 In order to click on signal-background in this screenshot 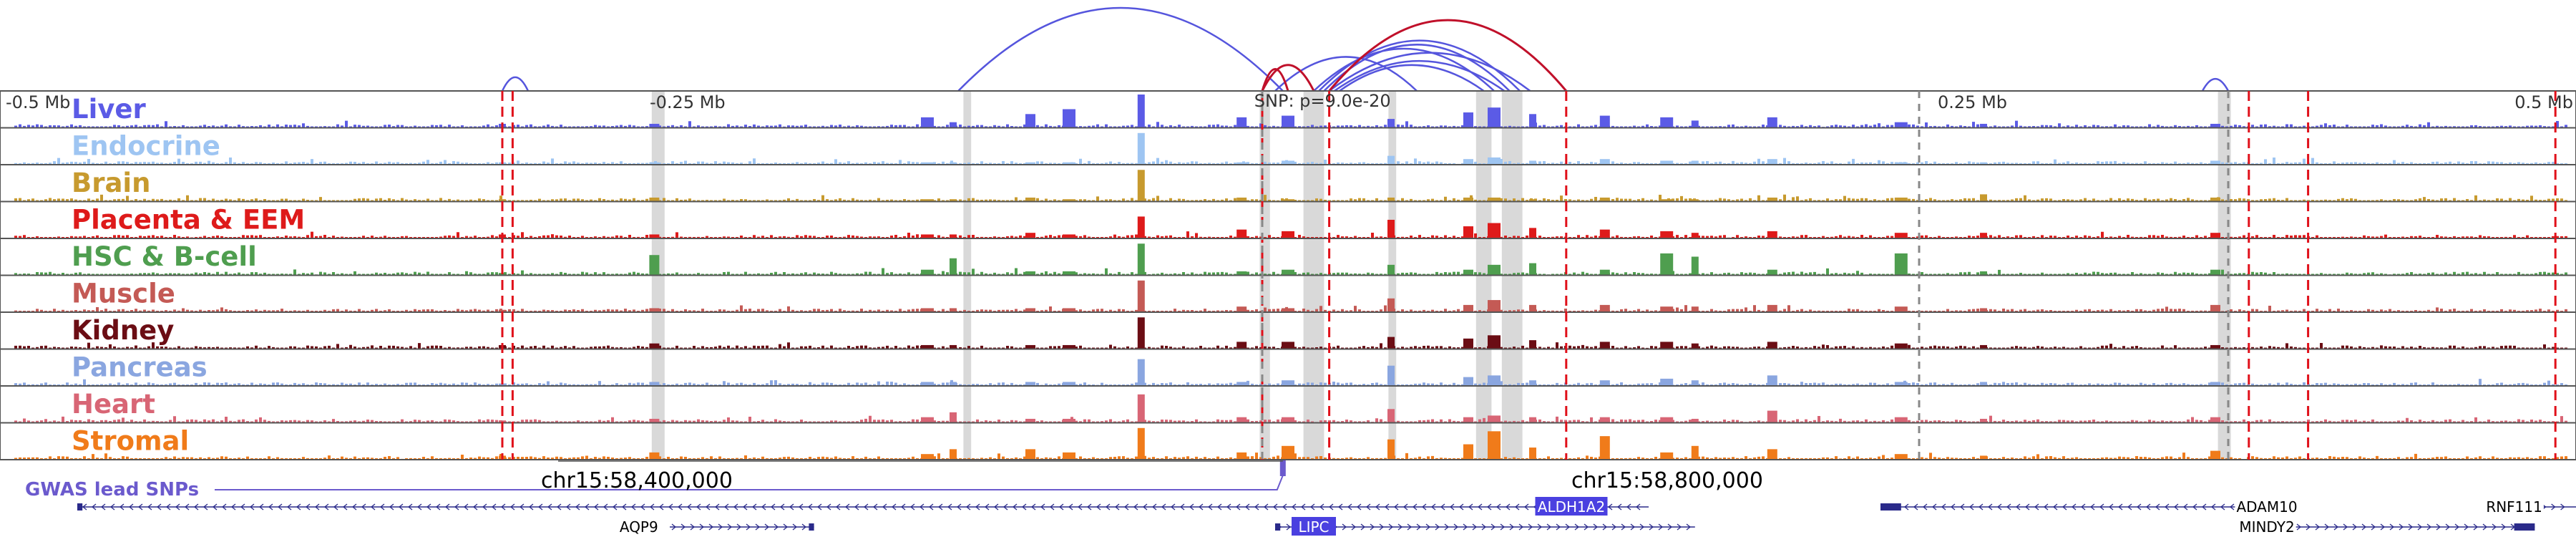, I will do `click(1290, 345)`.